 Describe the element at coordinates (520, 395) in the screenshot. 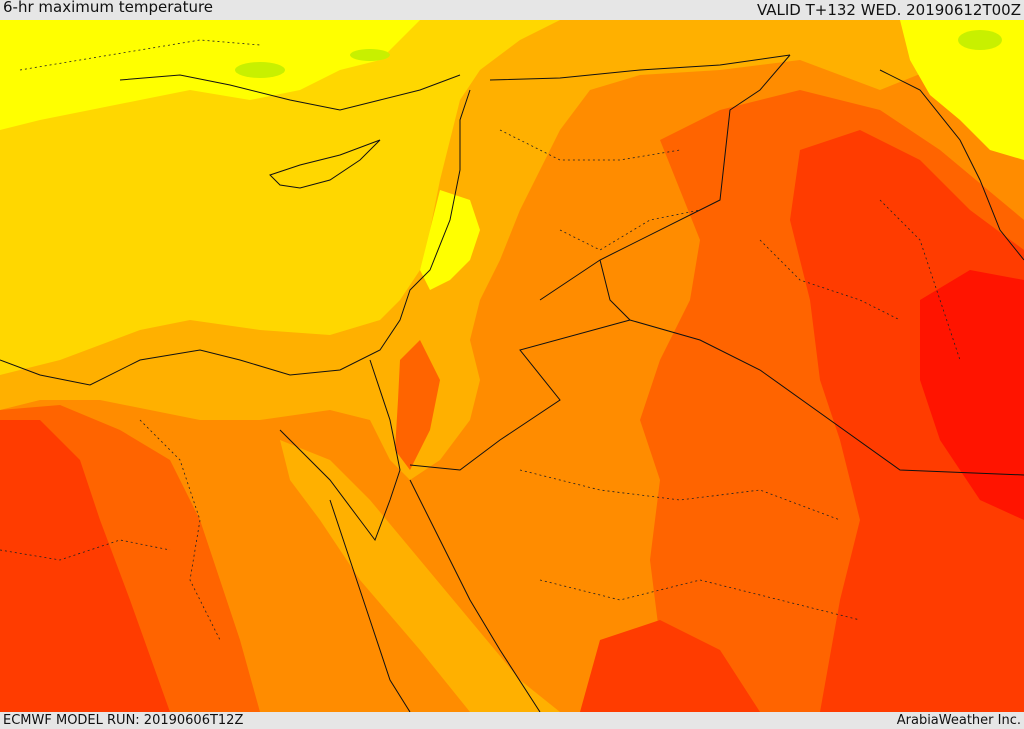

I see `jordan-saudi-border` at that location.